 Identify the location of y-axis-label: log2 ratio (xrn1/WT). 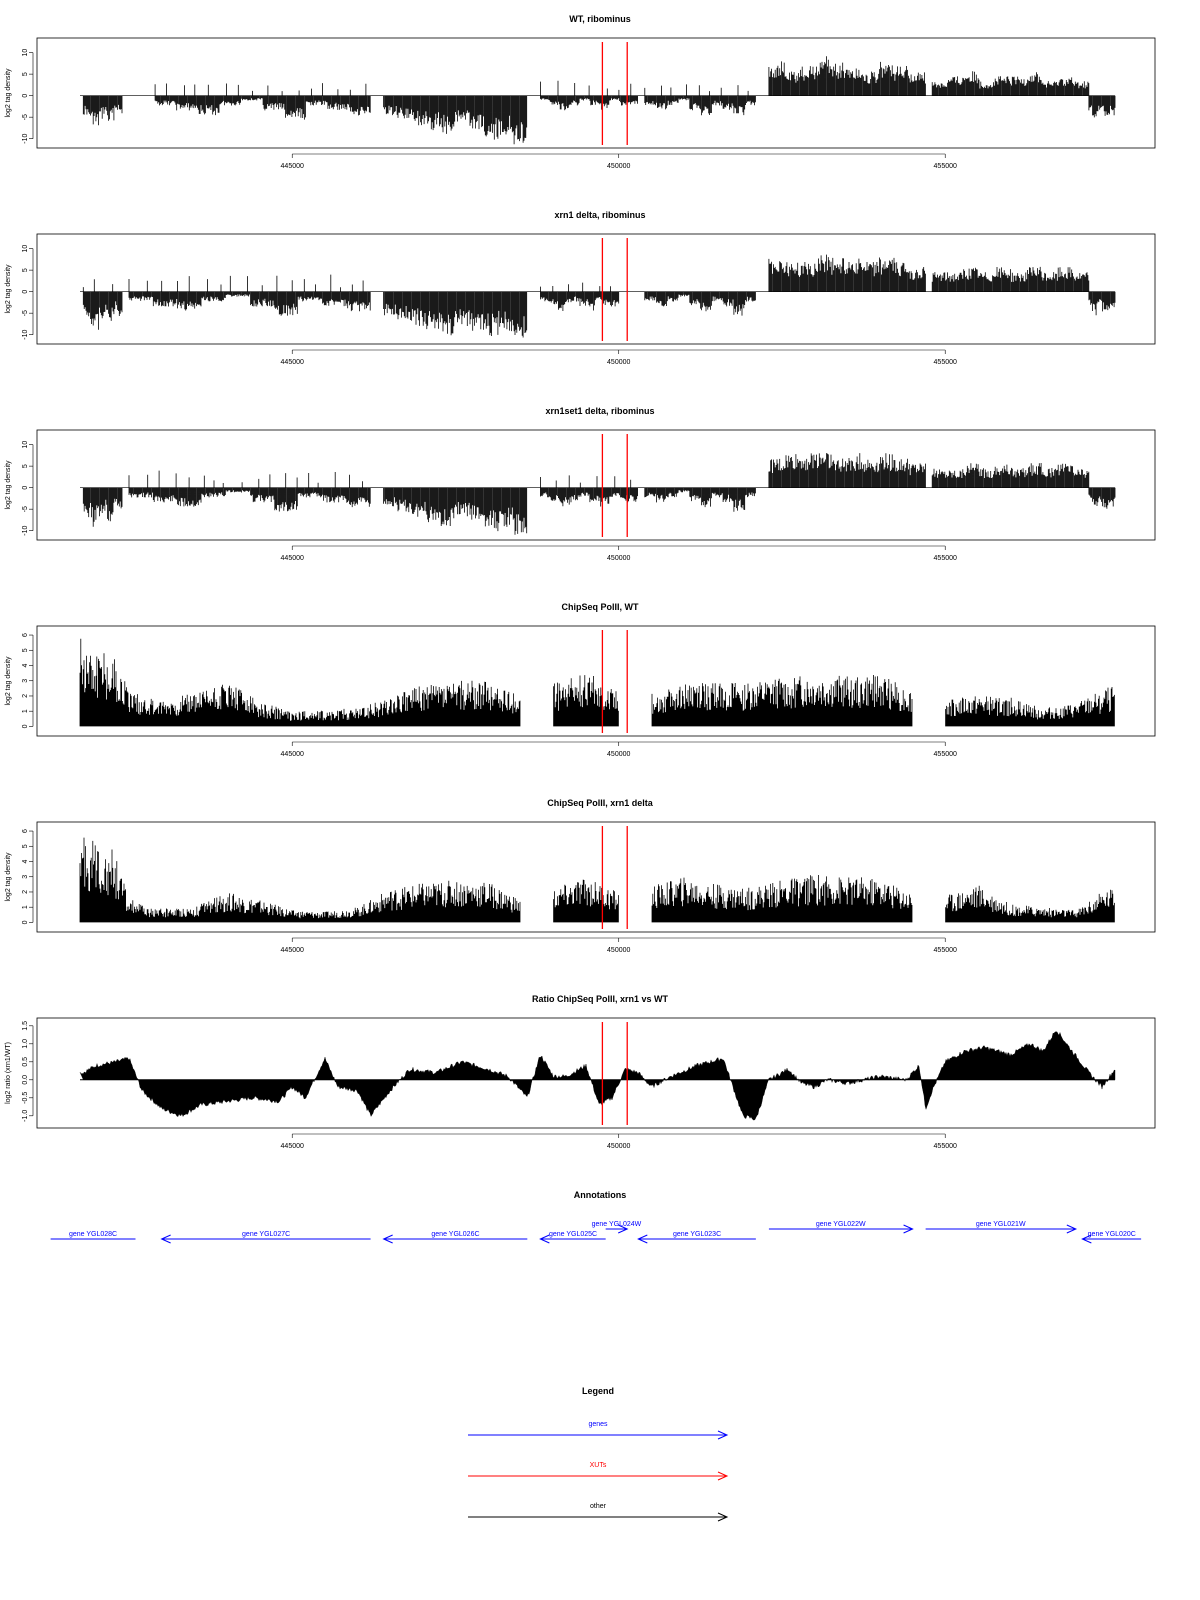
(8, 1073).